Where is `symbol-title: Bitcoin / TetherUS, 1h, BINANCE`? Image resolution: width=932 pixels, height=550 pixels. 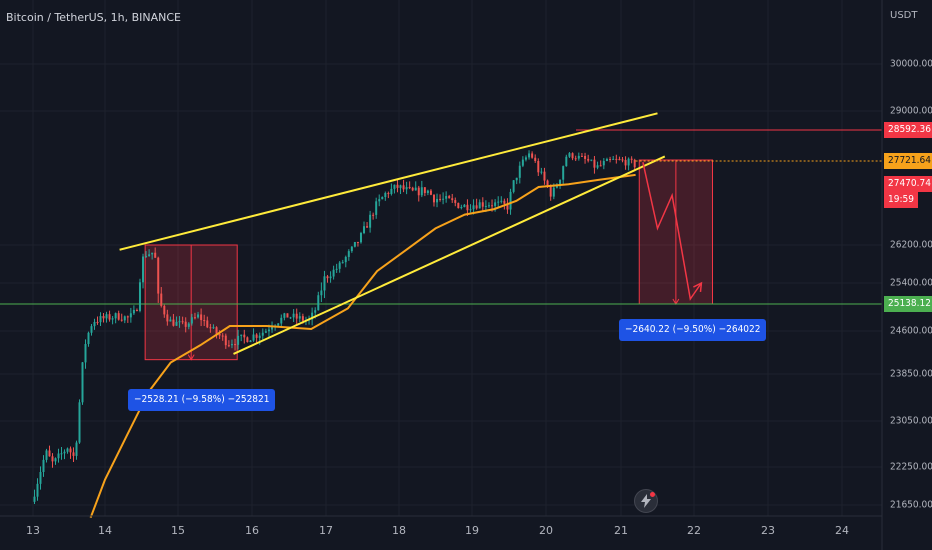
symbol-title: Bitcoin / TetherUS, 1h, BINANCE is located at coordinates (94, 17).